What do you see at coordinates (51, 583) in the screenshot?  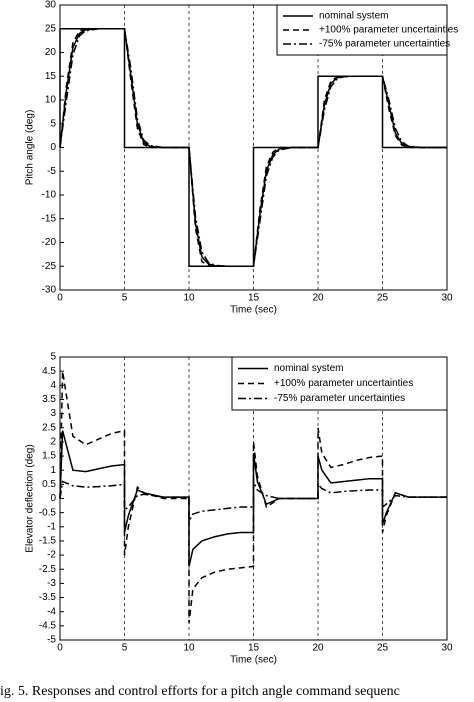 I see `y-tick-label: -3` at bounding box center [51, 583].